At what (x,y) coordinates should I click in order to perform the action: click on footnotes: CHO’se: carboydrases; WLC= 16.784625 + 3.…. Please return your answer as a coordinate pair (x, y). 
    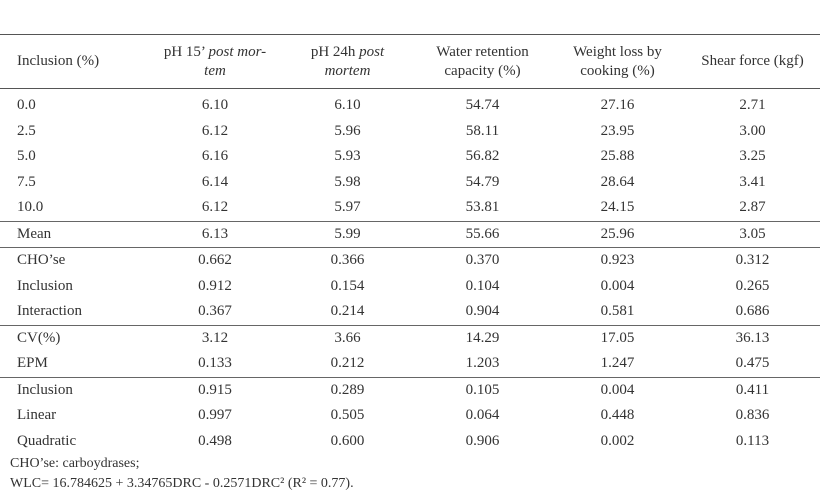
    Looking at the image, I should click on (182, 474).